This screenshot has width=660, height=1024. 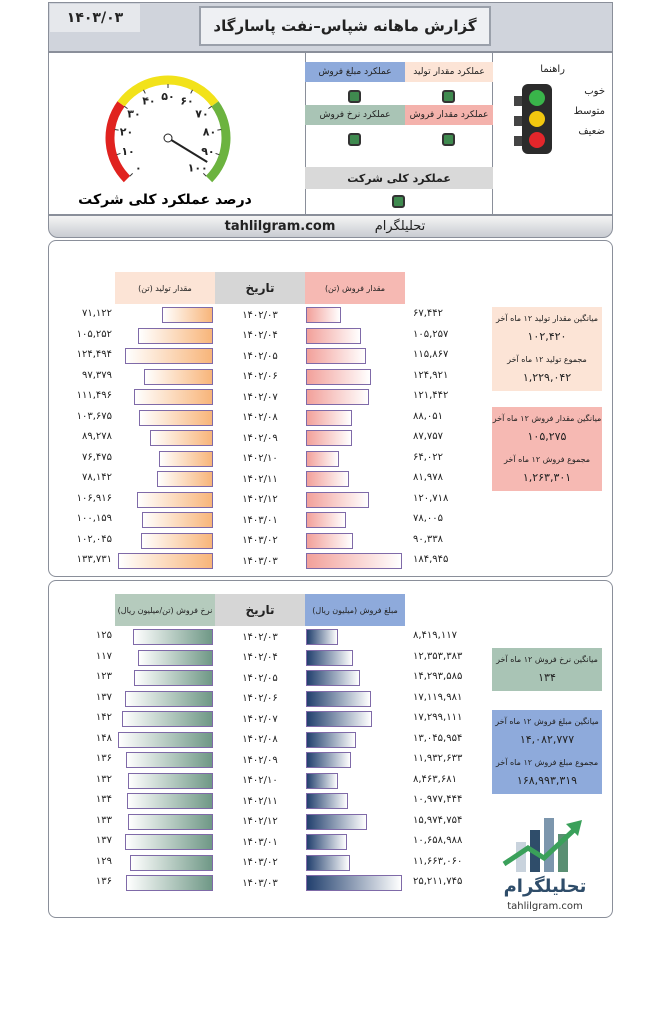 What do you see at coordinates (431, 559) in the screenshot?
I see `value-label: ۱۸۴,۹۴۵` at bounding box center [431, 559].